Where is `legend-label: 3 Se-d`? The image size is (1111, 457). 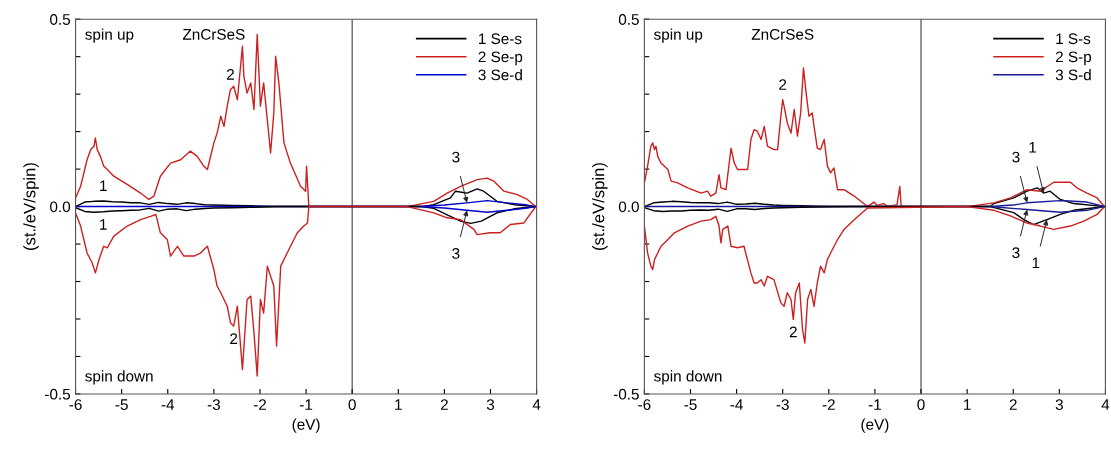 legend-label: 3 Se-d is located at coordinates (500, 75).